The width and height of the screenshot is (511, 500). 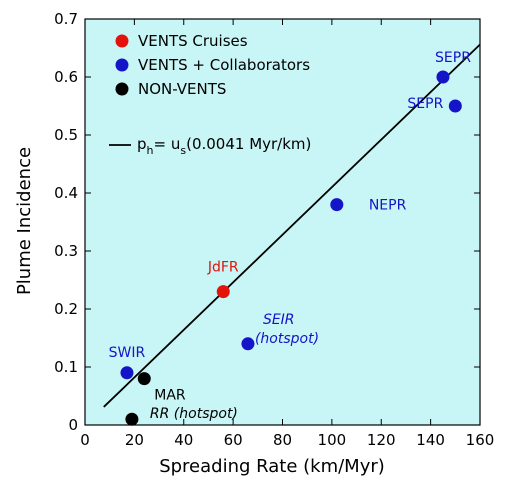 I want to click on fit-eq: = u, so click(x=167, y=144).